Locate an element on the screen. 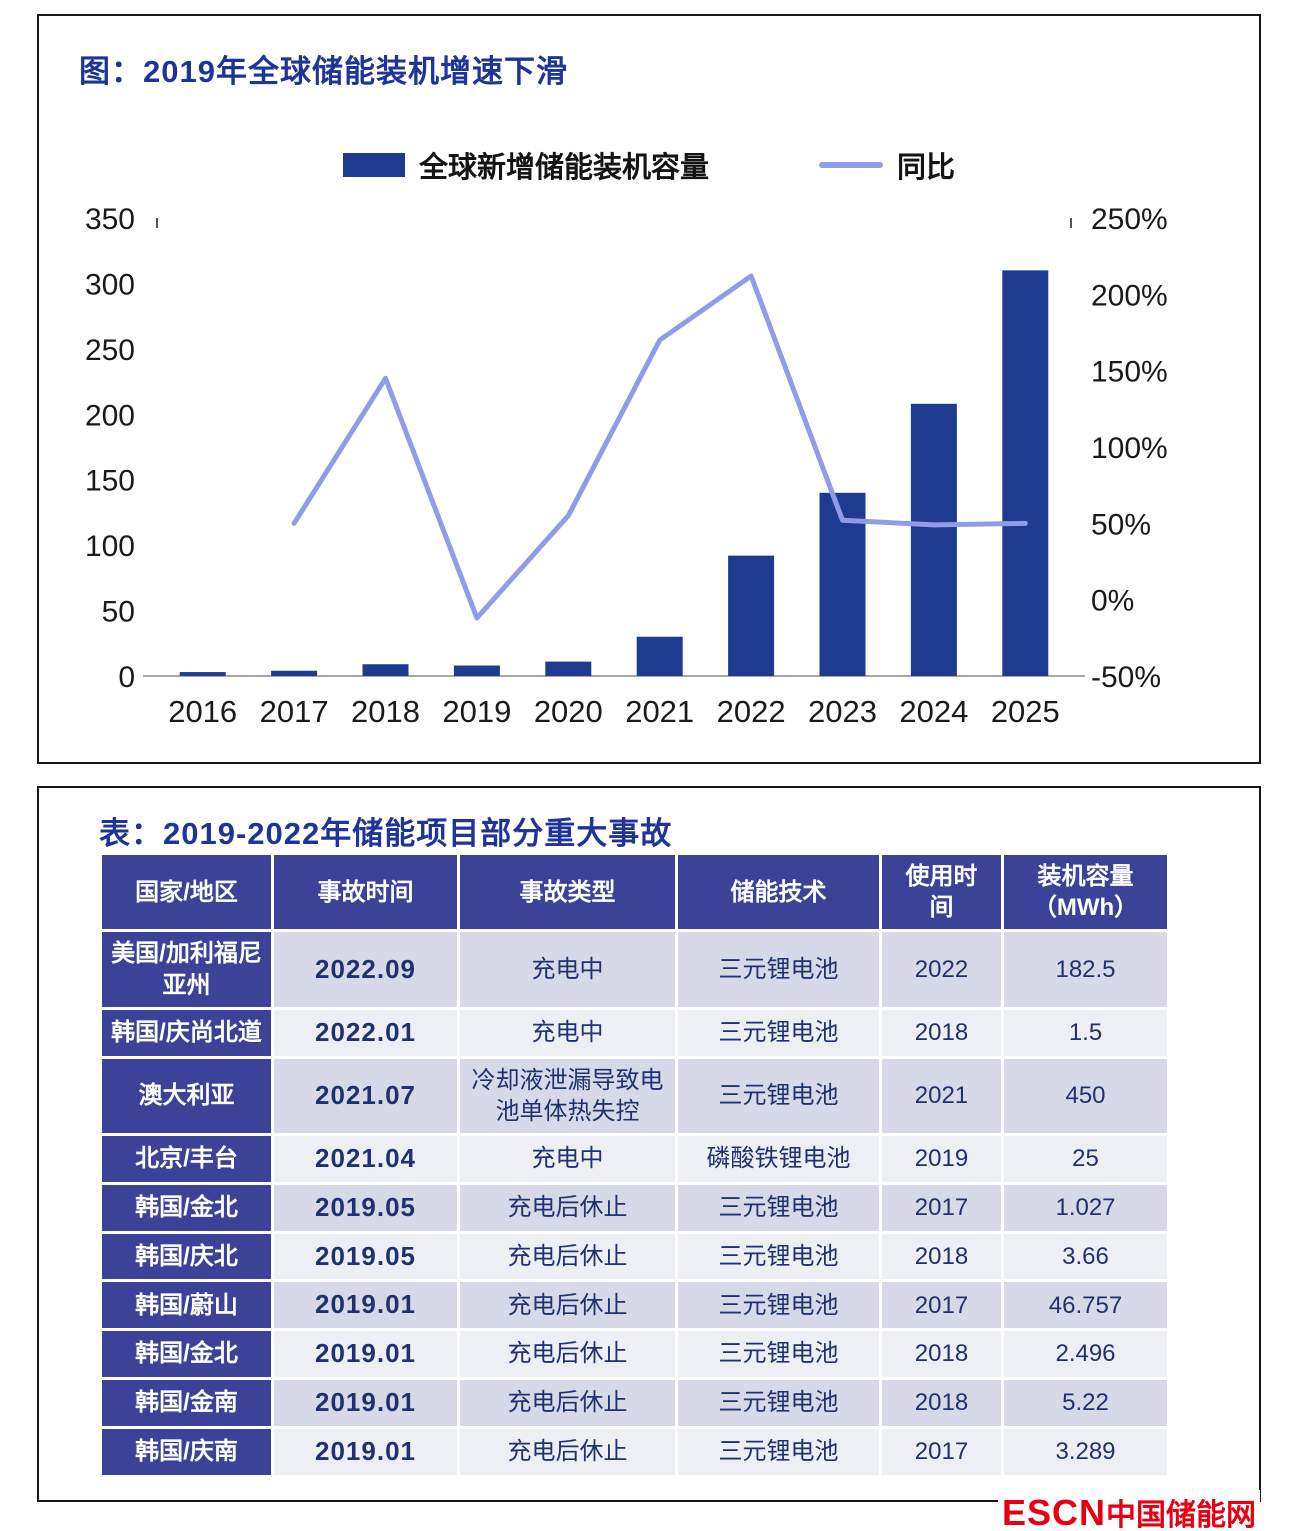  right-axis-tick-label: -50% is located at coordinates (1126, 677).